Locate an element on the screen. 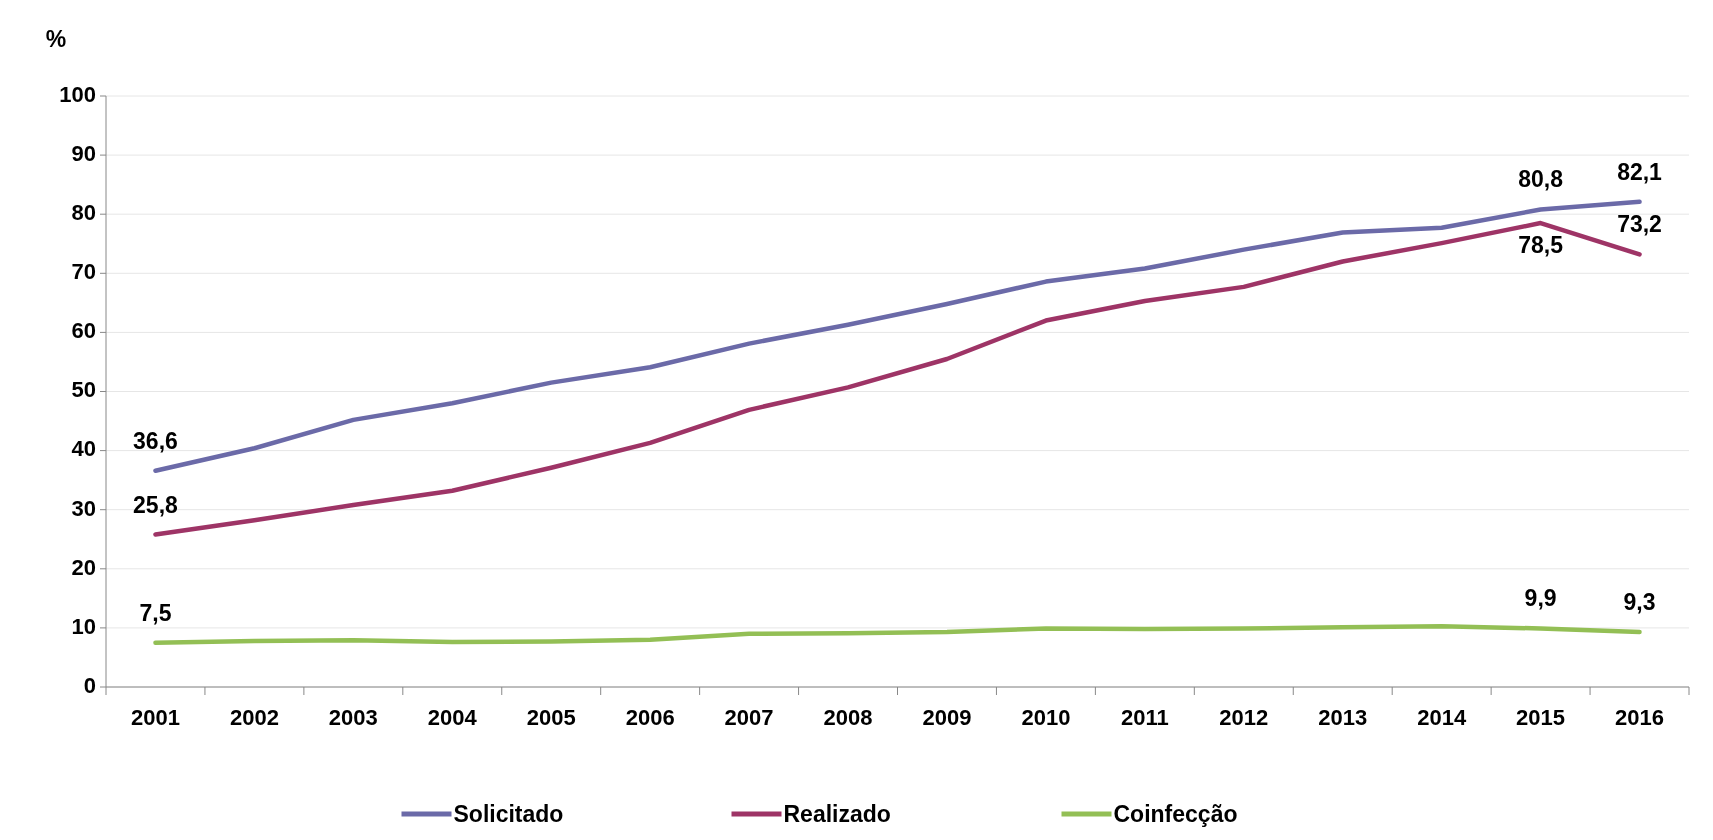 The width and height of the screenshot is (1713, 840). x-tick-label: 2011 is located at coordinates (1144, 717).